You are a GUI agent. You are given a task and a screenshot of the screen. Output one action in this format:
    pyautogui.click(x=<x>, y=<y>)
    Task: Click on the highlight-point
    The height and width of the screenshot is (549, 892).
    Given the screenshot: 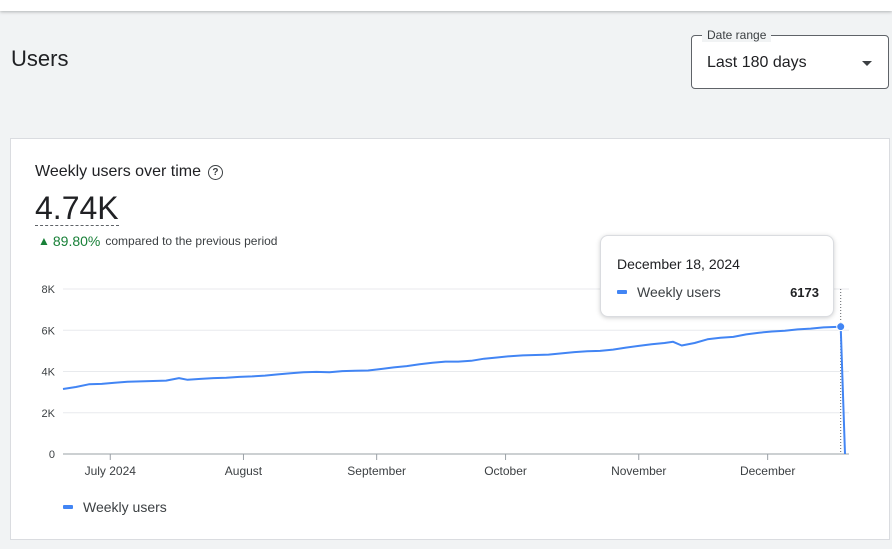 What is the action you would take?
    pyautogui.click(x=841, y=327)
    